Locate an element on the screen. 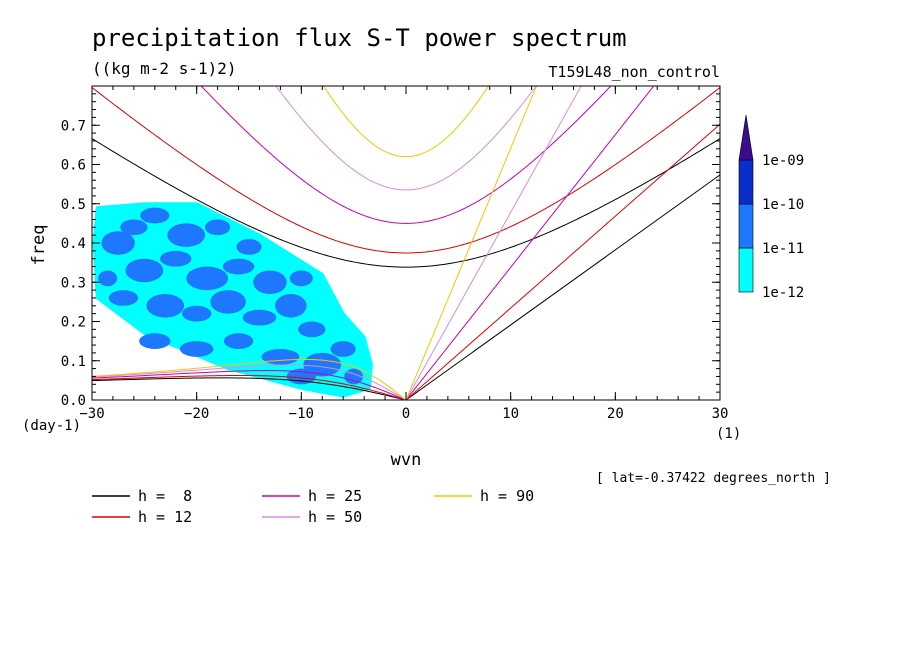 The width and height of the screenshot is (904, 654). y-tick-label: 0.2 is located at coordinates (73, 323).